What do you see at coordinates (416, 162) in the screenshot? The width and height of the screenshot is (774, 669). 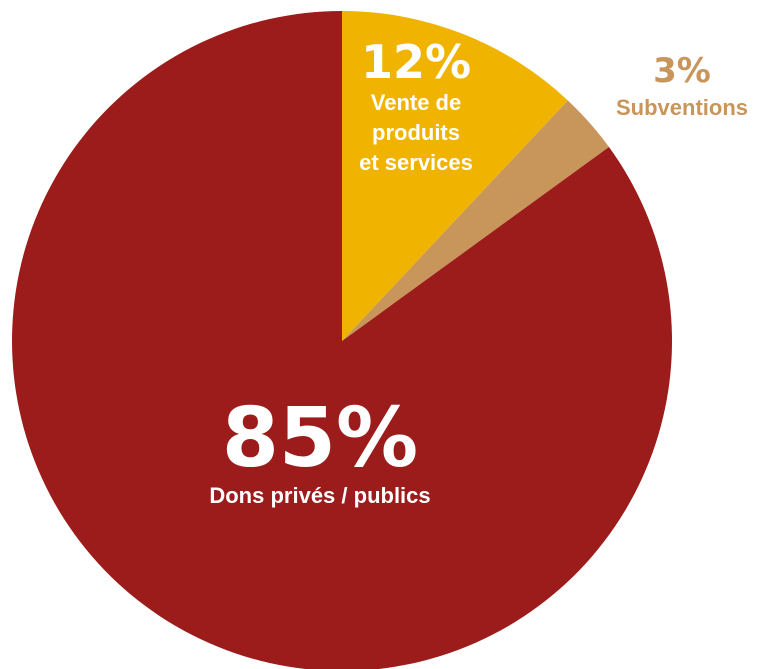 I see `slice-label-vente-line3: et services` at bounding box center [416, 162].